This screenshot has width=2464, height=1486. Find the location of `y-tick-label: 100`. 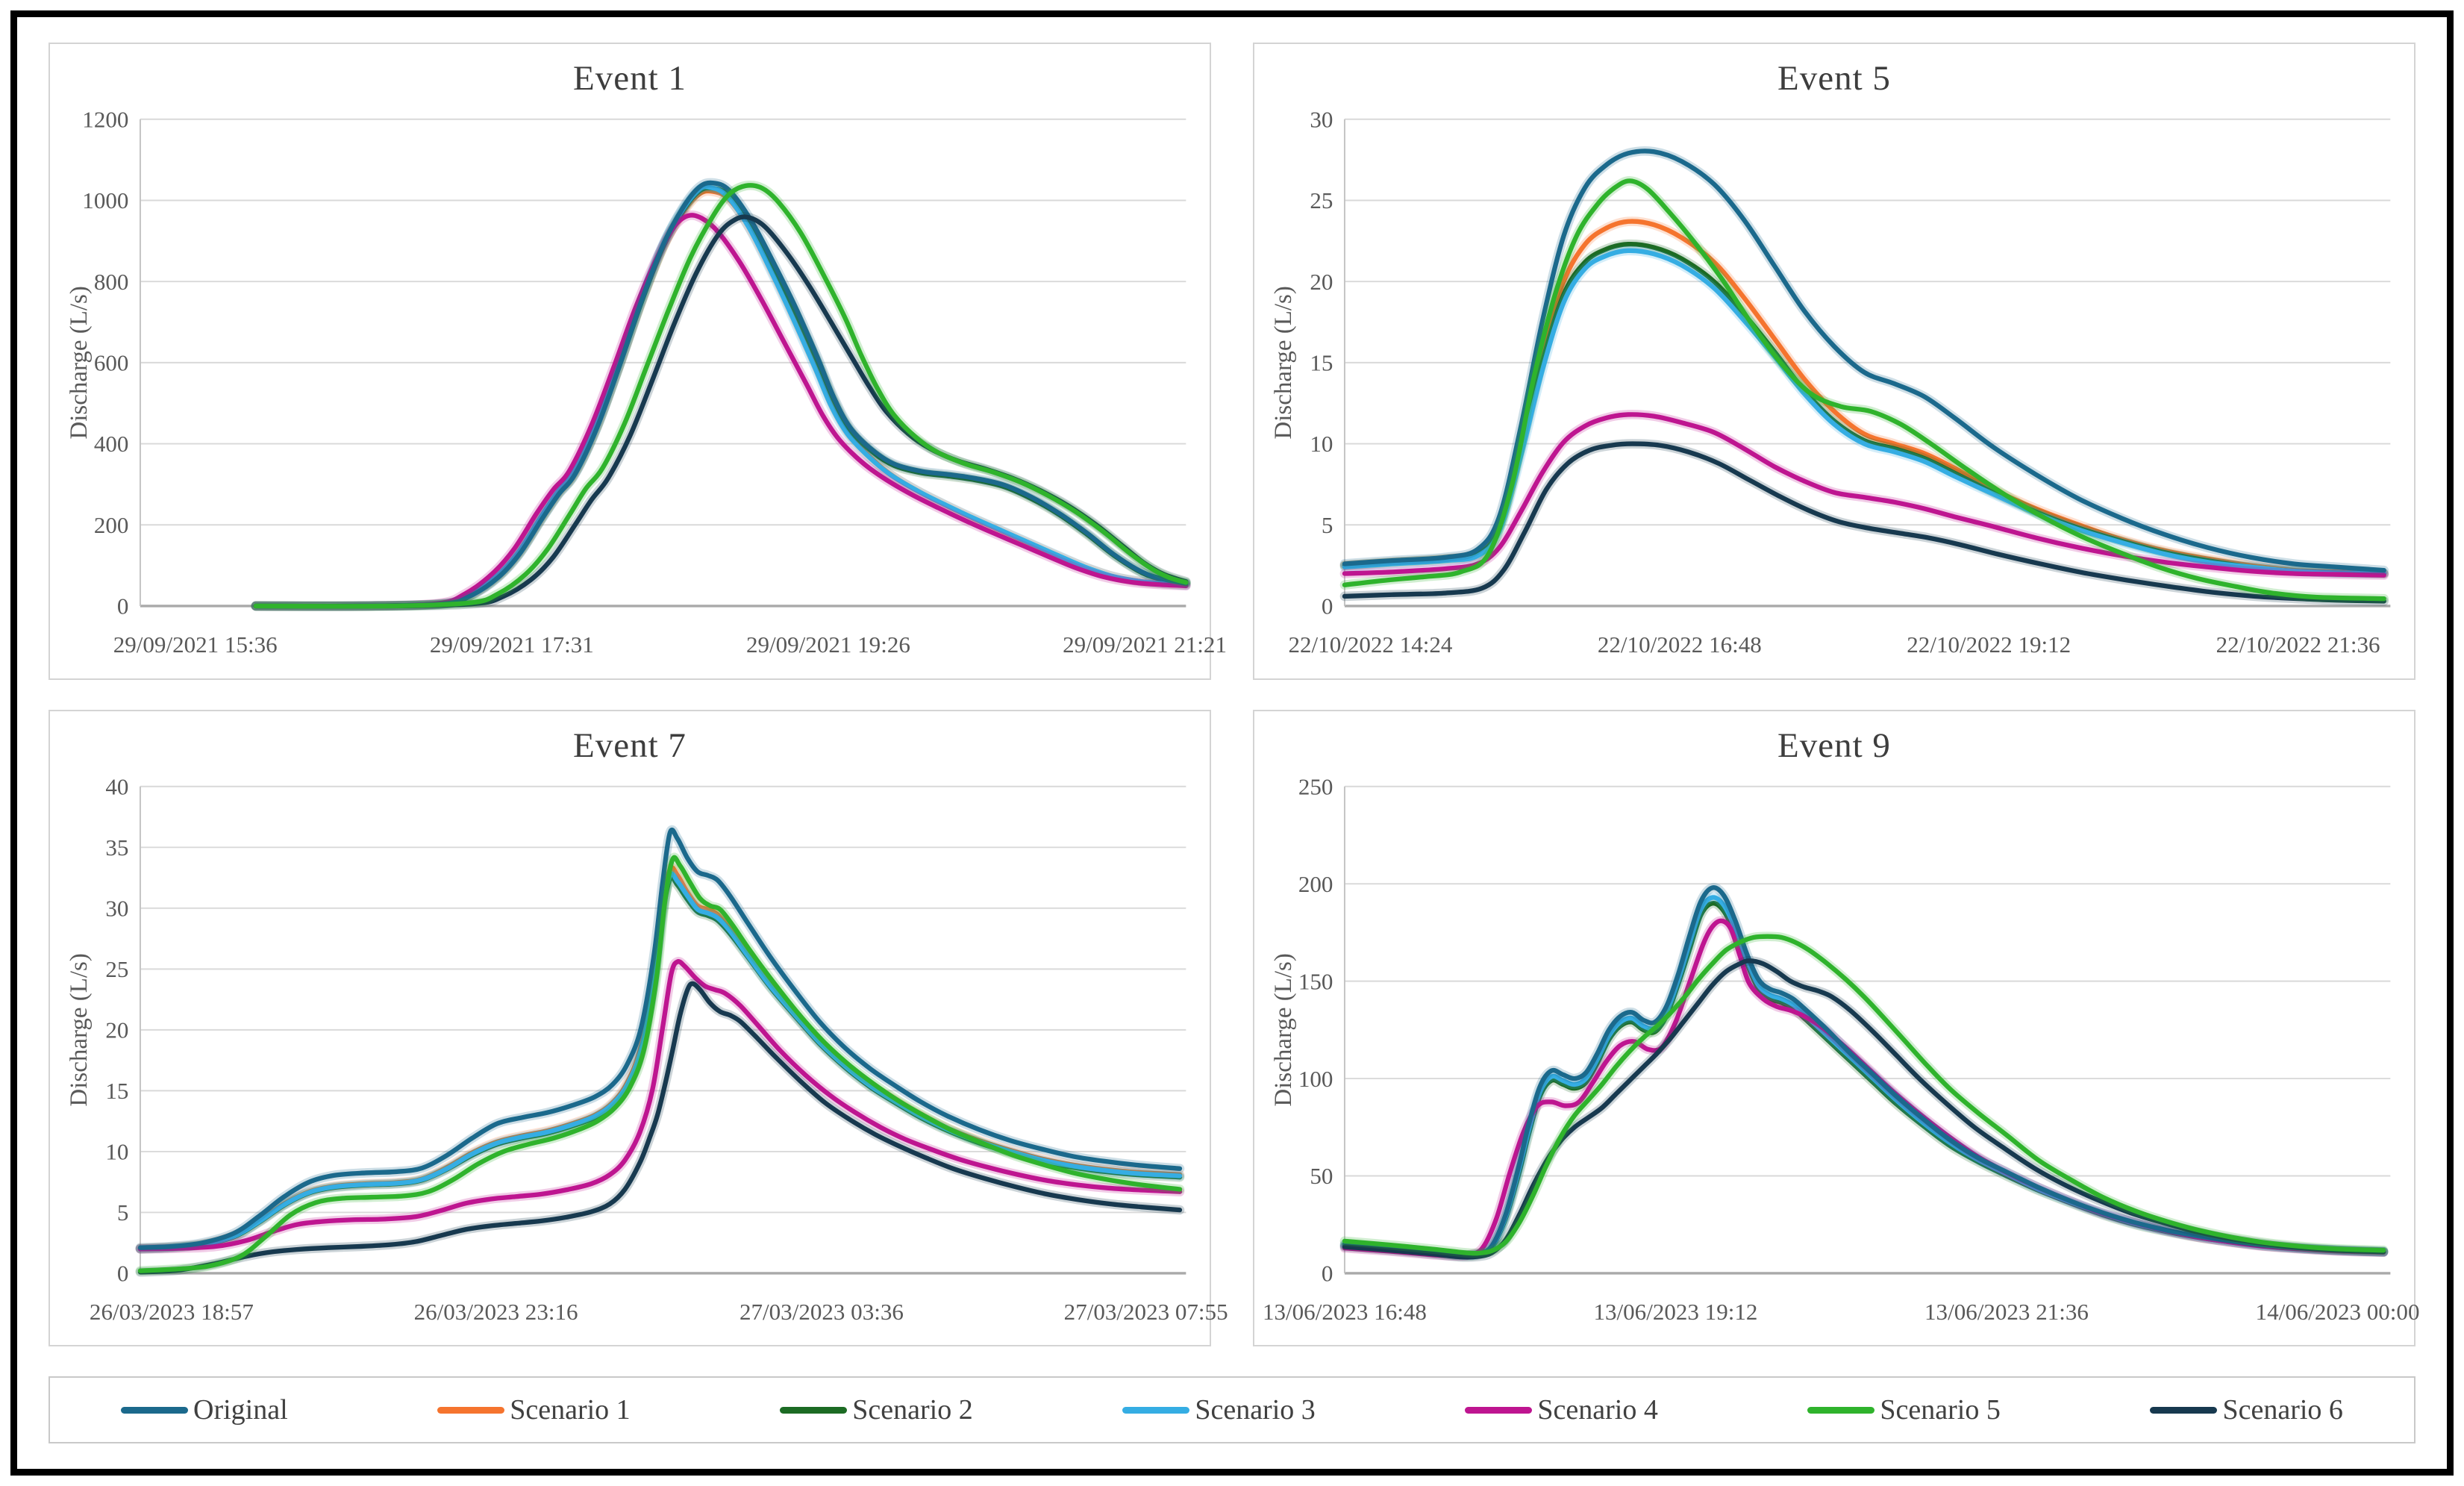

y-tick-label: 100 is located at coordinates (1315, 1078).